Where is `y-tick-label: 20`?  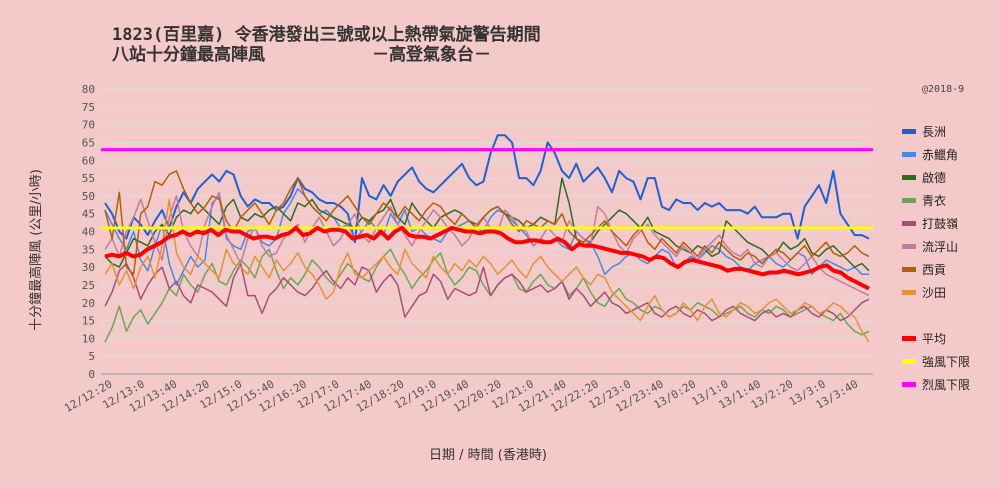
y-tick-label: 20 is located at coordinates (88, 303).